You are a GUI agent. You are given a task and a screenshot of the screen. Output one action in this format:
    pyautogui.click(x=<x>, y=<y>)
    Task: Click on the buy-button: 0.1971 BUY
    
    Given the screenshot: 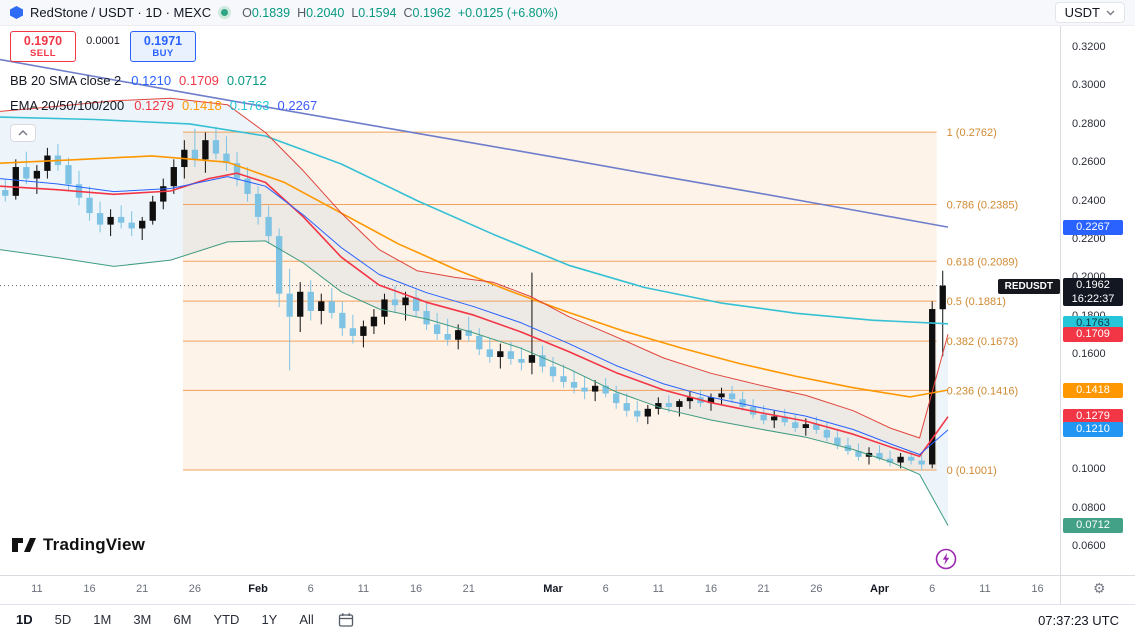 What is the action you would take?
    pyautogui.click(x=163, y=46)
    